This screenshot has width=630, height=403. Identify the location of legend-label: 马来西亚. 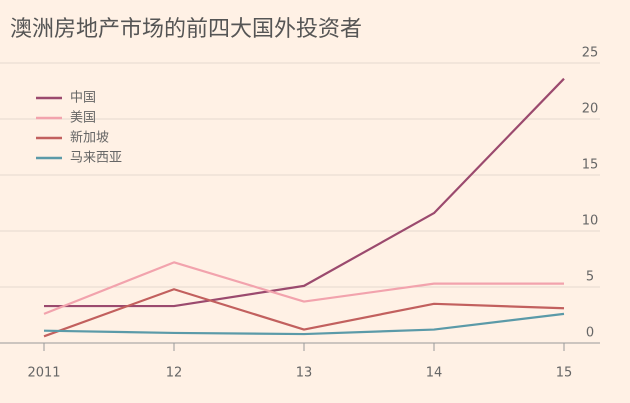
(96, 158).